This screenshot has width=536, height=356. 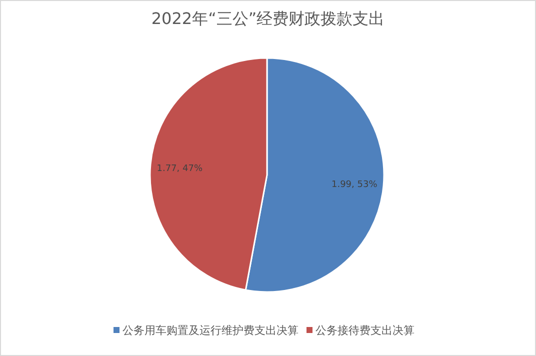 I want to click on legend-label: 公务接待费支出决算, so click(x=365, y=330).